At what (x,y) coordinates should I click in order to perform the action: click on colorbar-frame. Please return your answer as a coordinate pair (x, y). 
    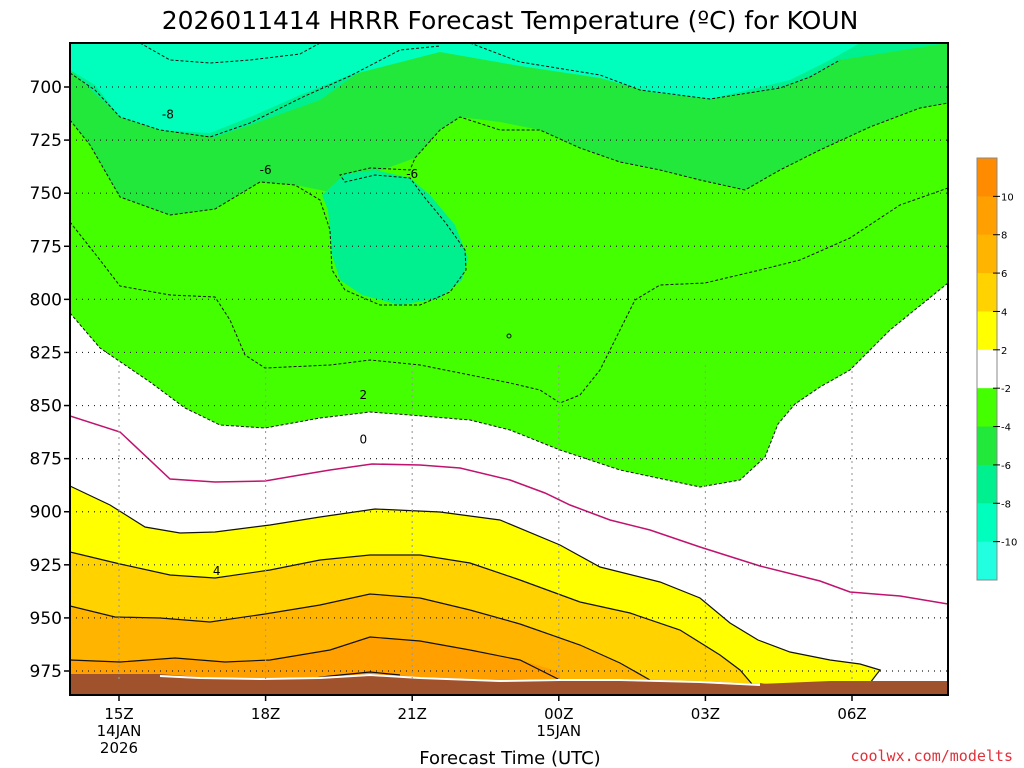
    Looking at the image, I should click on (987, 369).